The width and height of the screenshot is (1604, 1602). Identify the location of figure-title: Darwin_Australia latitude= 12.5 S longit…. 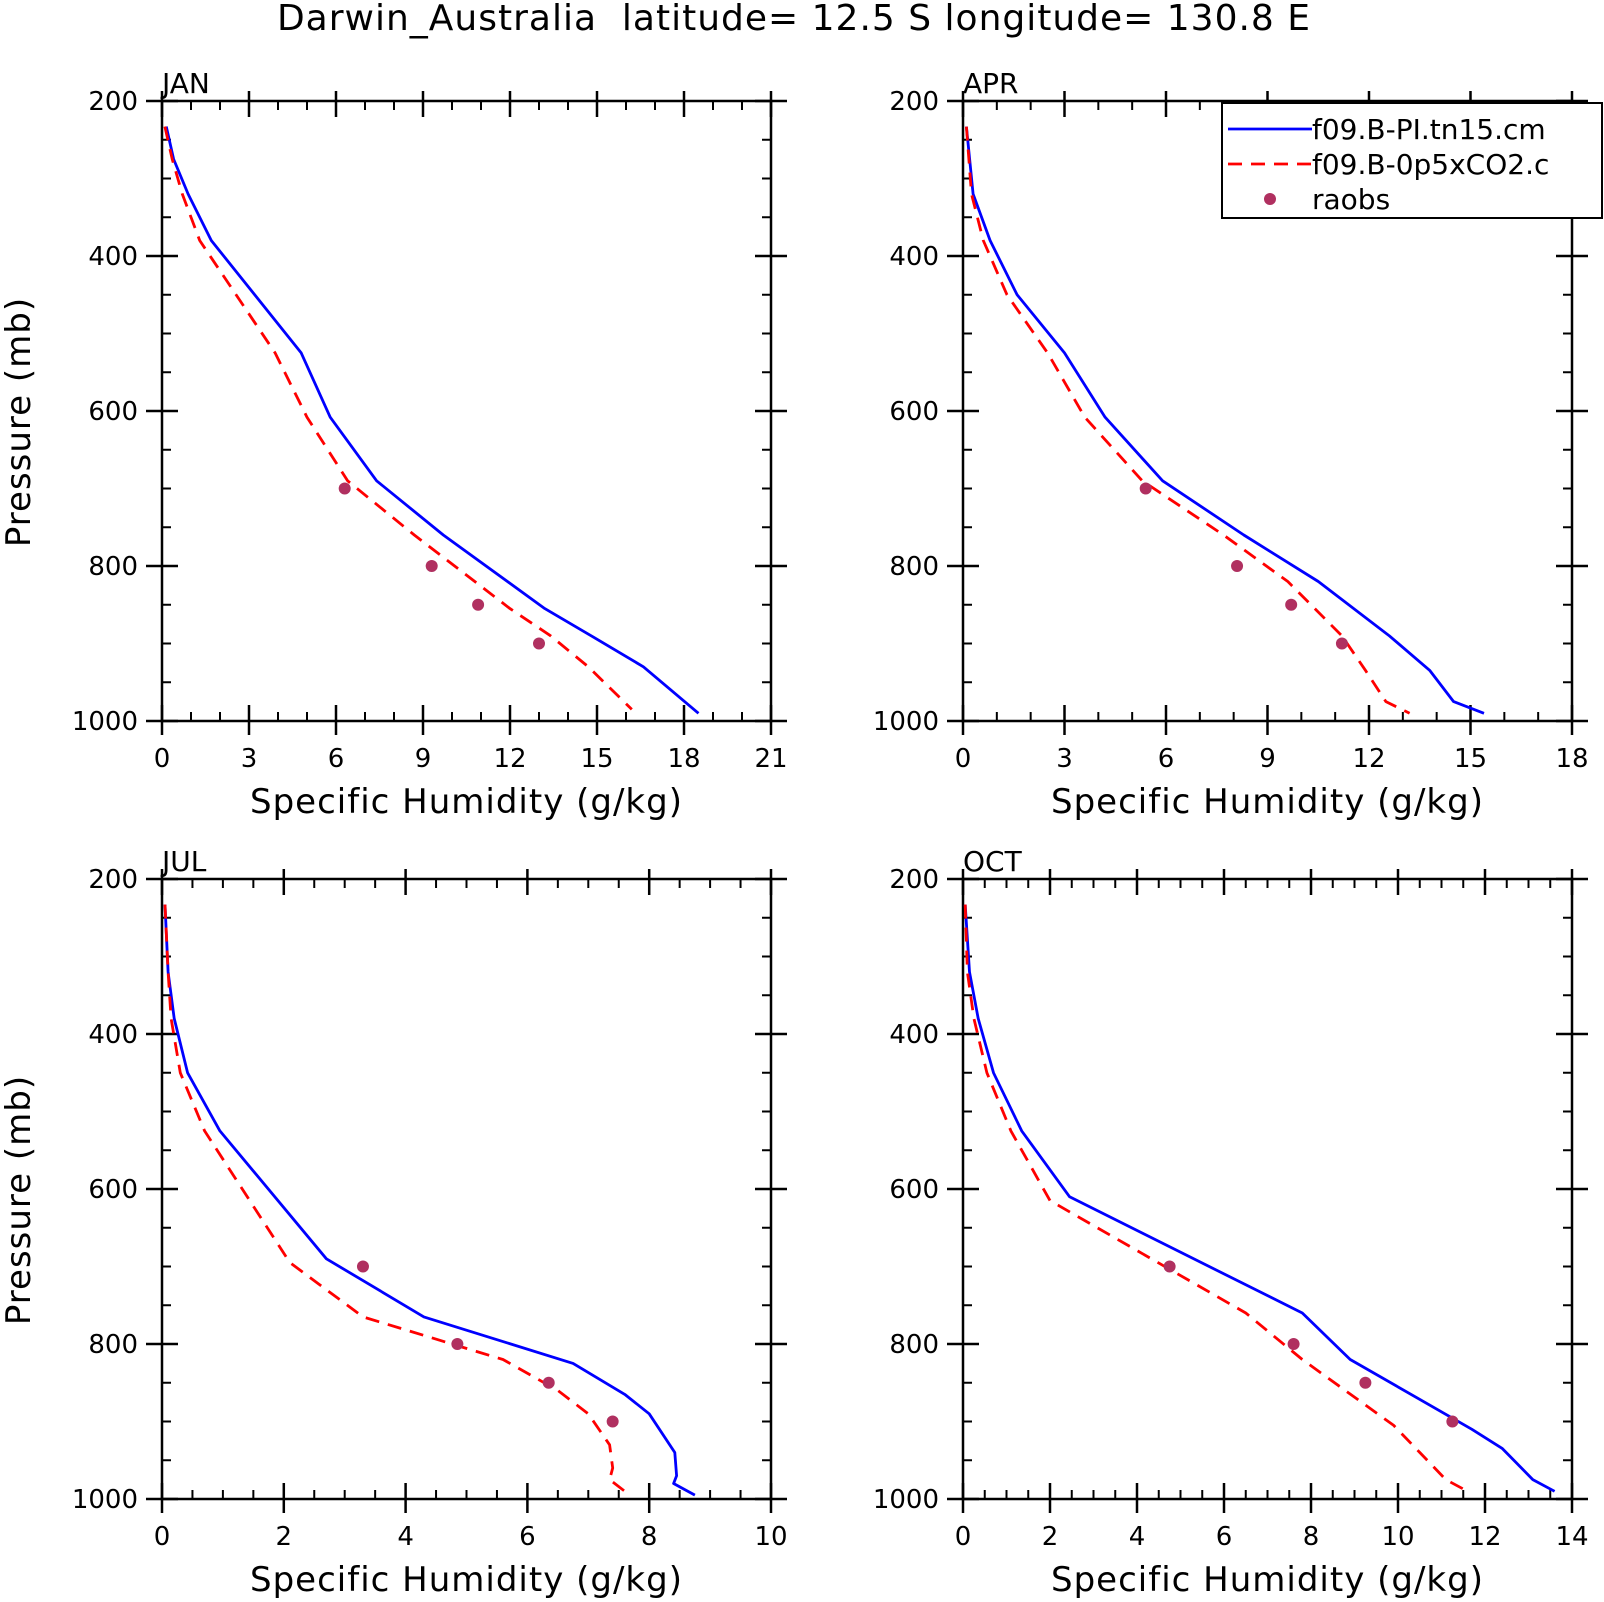
(794, 19).